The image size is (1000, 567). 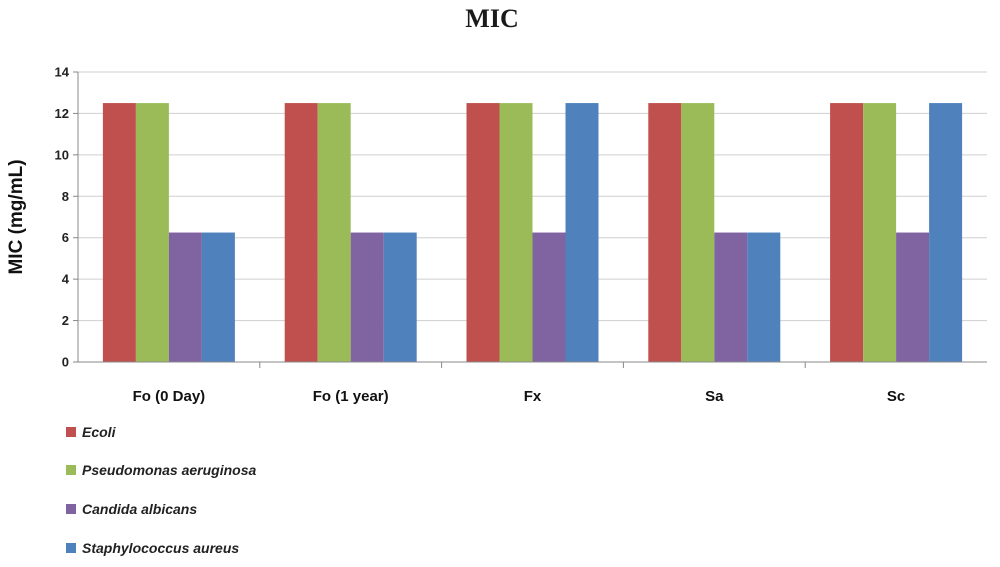 What do you see at coordinates (65, 237) in the screenshot?
I see `y-tick-label: 6` at bounding box center [65, 237].